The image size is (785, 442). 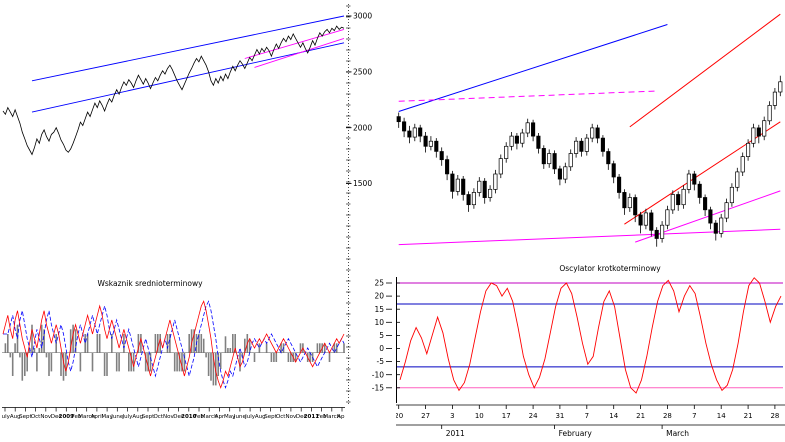 I want to click on month-label: Sept, so click(x=270, y=417).